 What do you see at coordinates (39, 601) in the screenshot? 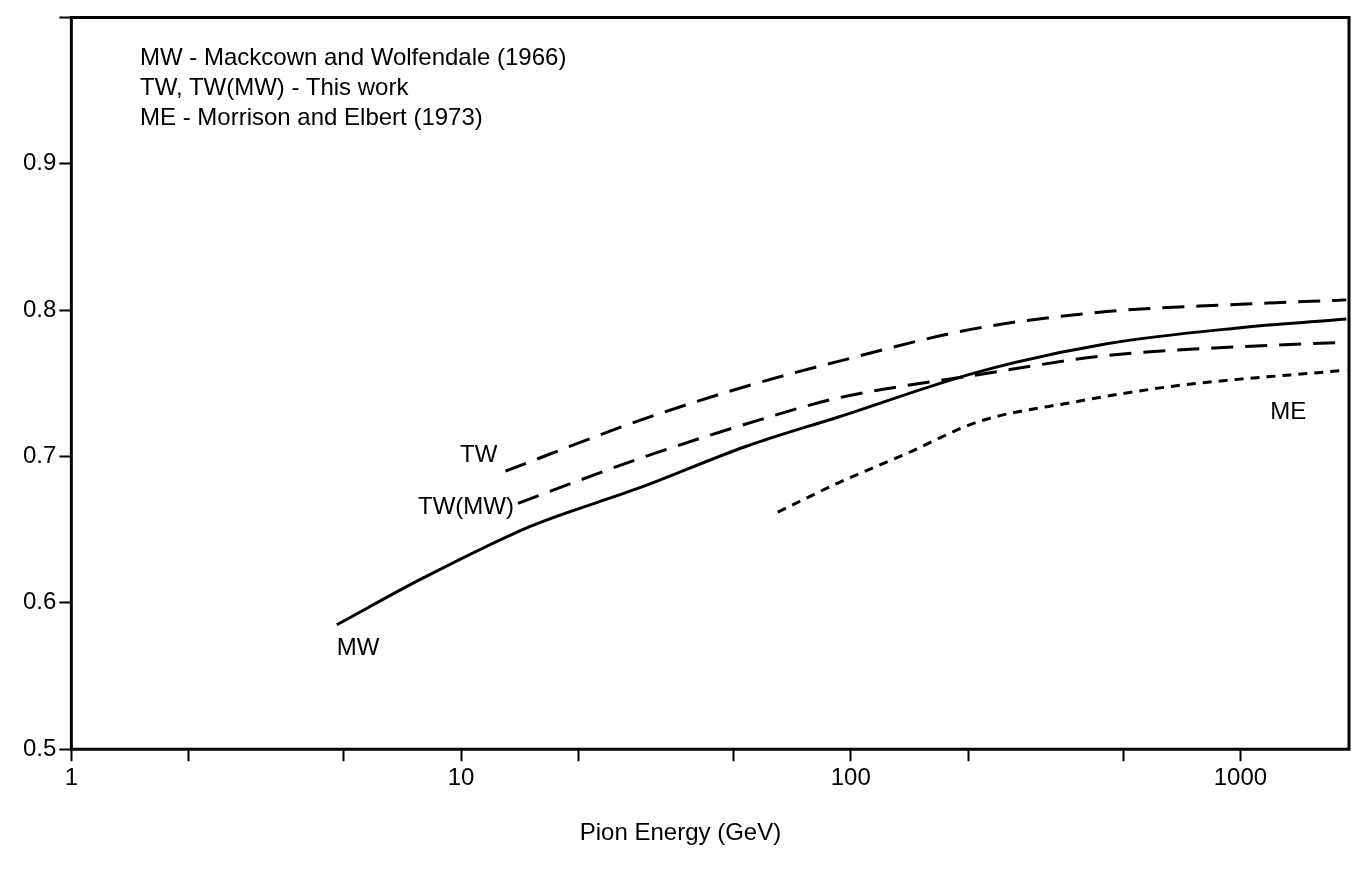
I see `y-tick-label: 0.6` at bounding box center [39, 601].